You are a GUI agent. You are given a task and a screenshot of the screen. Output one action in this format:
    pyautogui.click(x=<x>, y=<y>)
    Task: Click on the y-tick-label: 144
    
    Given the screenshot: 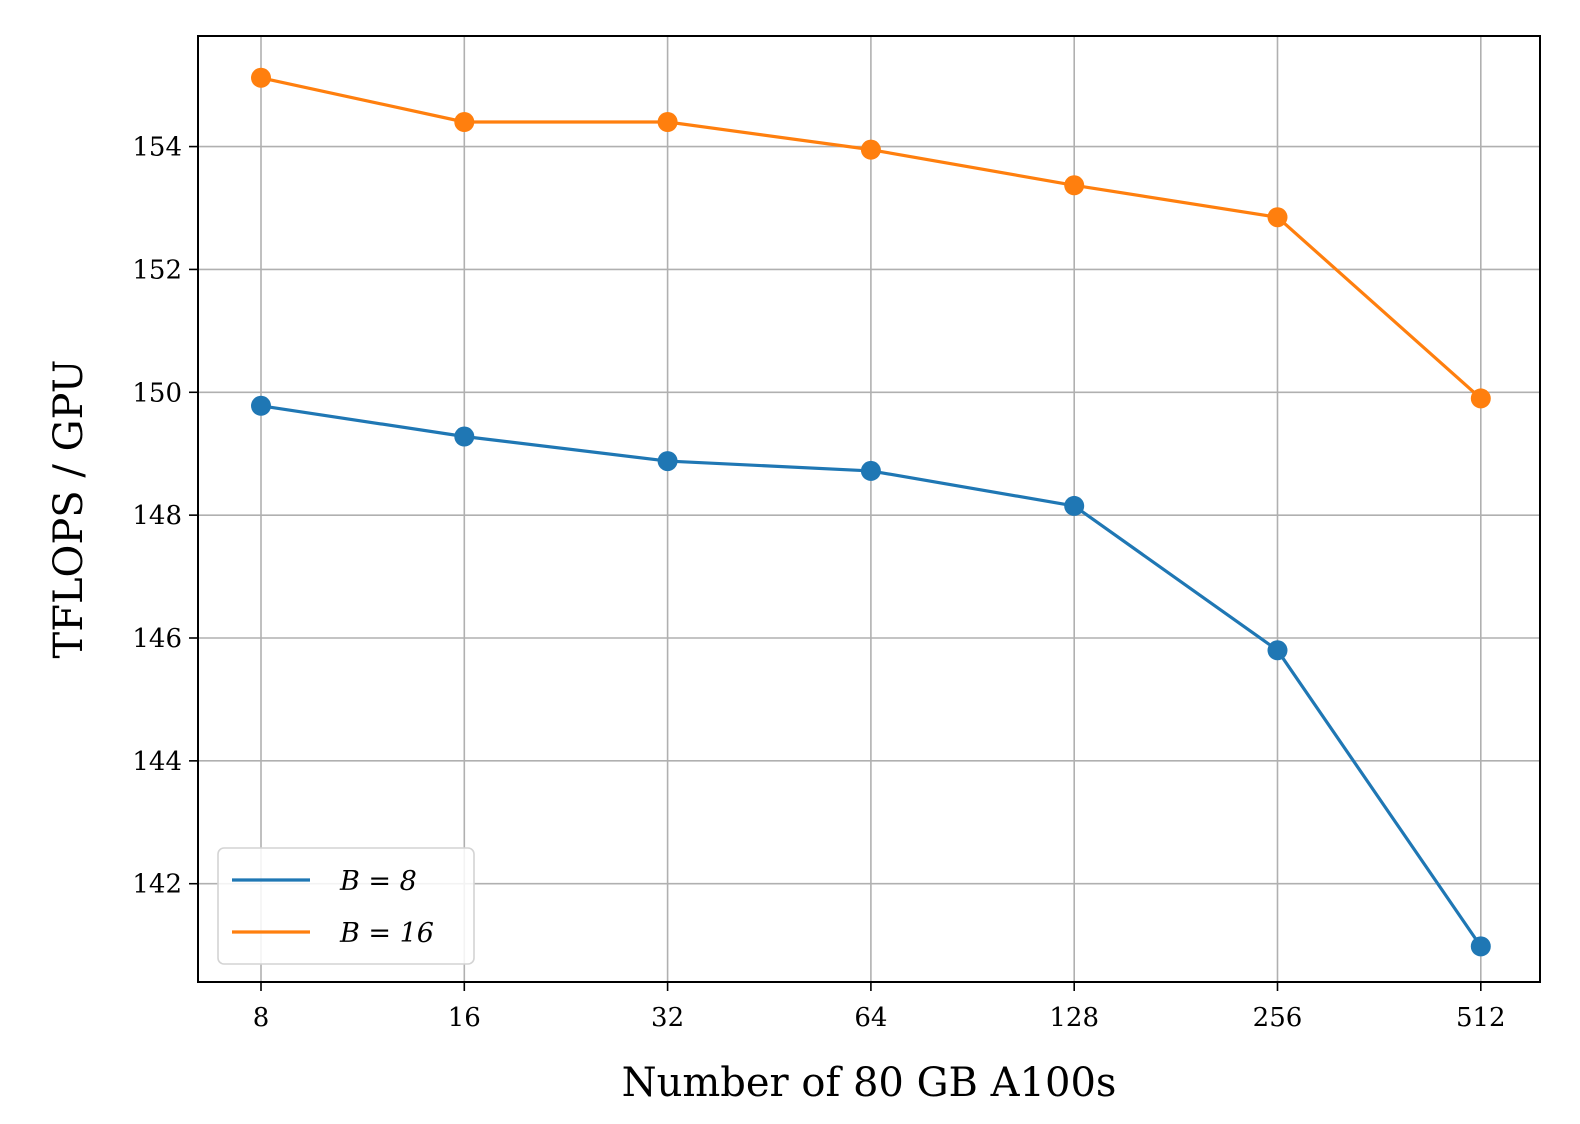 What is the action you would take?
    pyautogui.click(x=157, y=762)
    